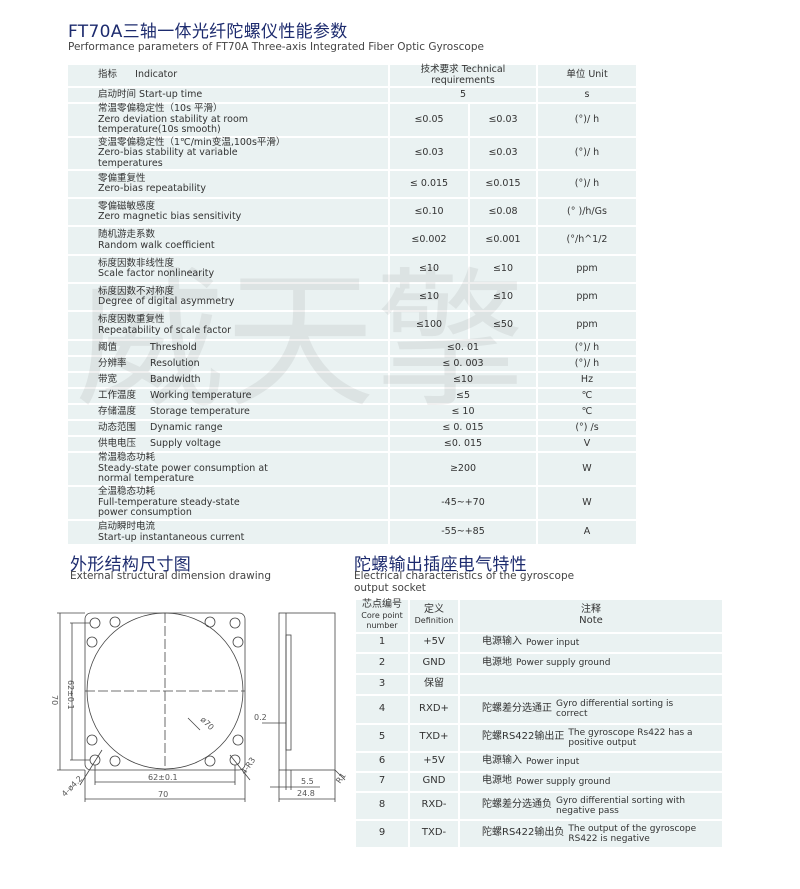 This screenshot has height=889, width=800. What do you see at coordinates (382, 662) in the screenshot?
I see `core-number: 2` at bounding box center [382, 662].